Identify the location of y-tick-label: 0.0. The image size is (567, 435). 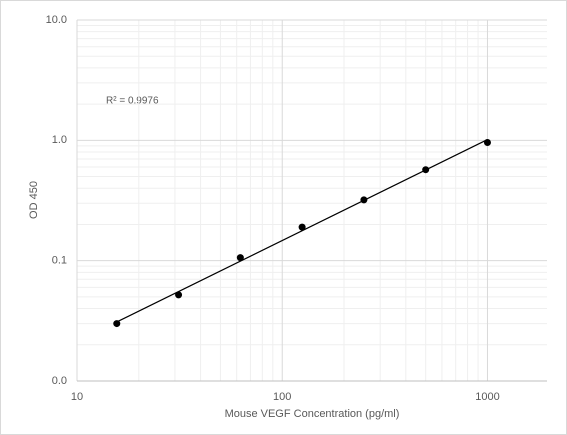
(59, 381).